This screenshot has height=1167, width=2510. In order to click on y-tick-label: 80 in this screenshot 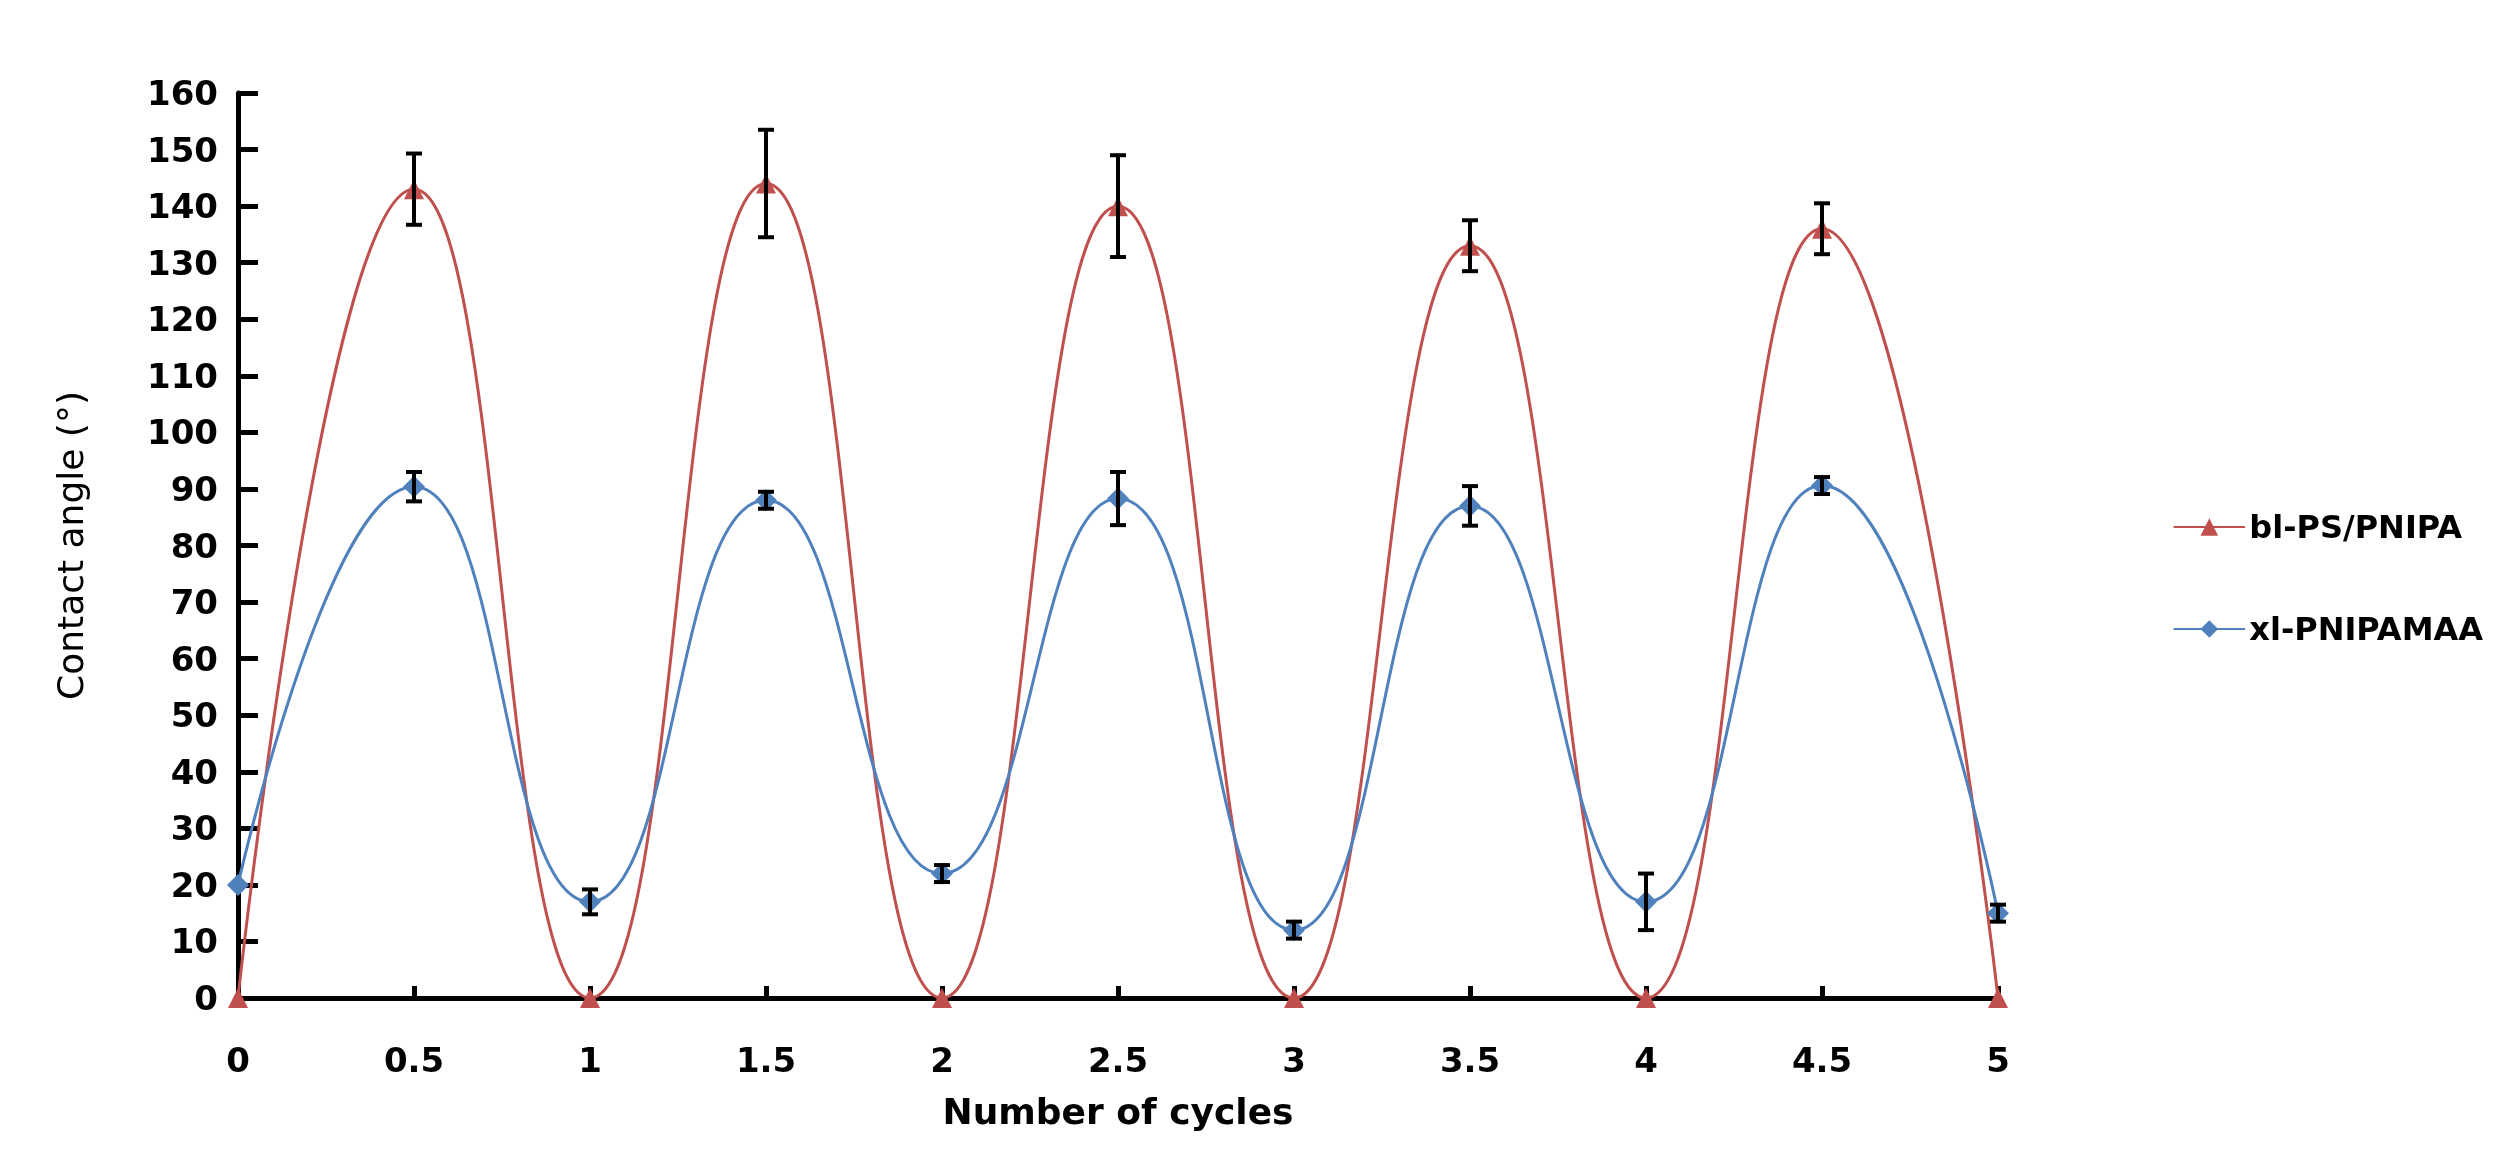, I will do `click(194, 545)`.